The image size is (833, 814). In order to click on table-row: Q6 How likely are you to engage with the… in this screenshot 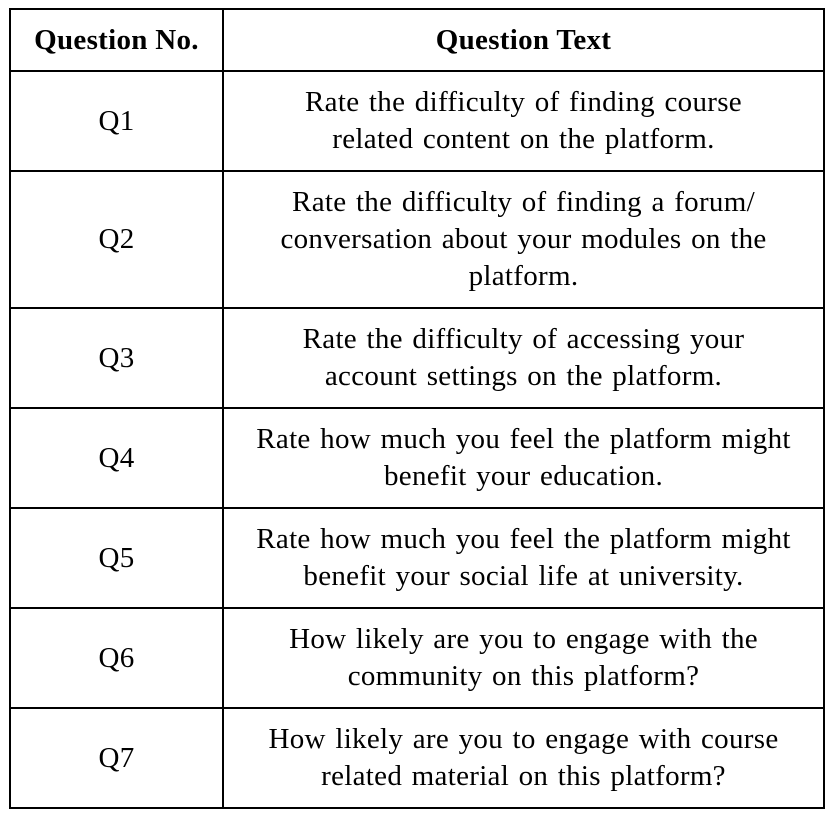, I will do `click(417, 658)`.